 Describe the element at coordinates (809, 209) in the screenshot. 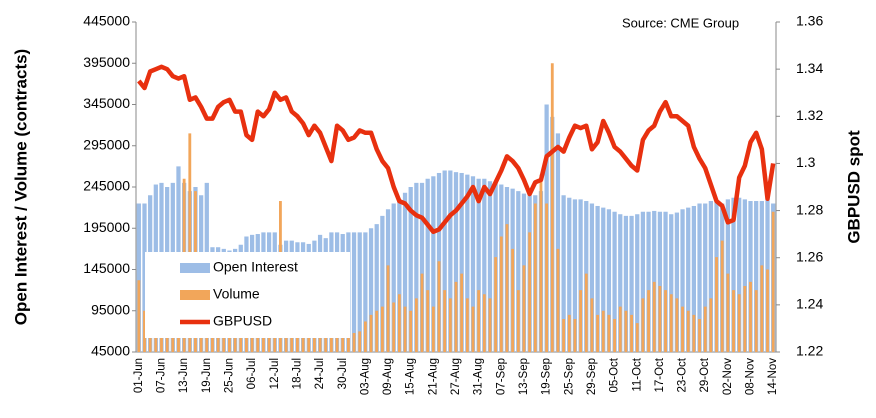

I see `y2-tick-label: 1.28` at that location.